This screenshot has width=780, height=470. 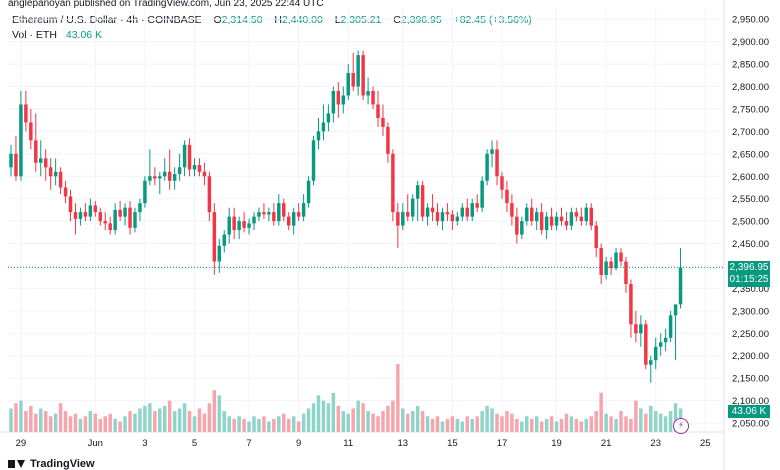 What do you see at coordinates (749, 412) in the screenshot?
I see `volume-tag: 43.06 K` at bounding box center [749, 412].